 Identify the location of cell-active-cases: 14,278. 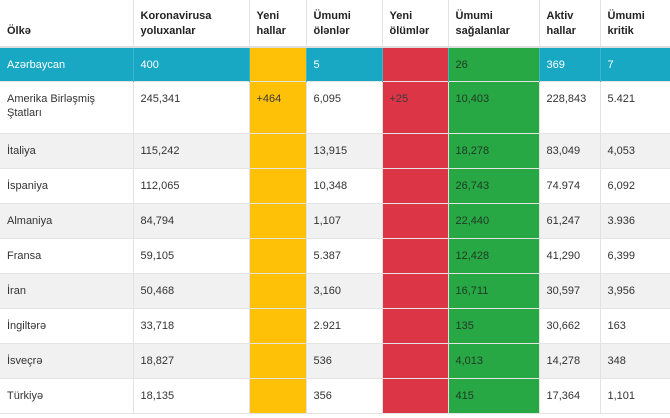
(570, 360).